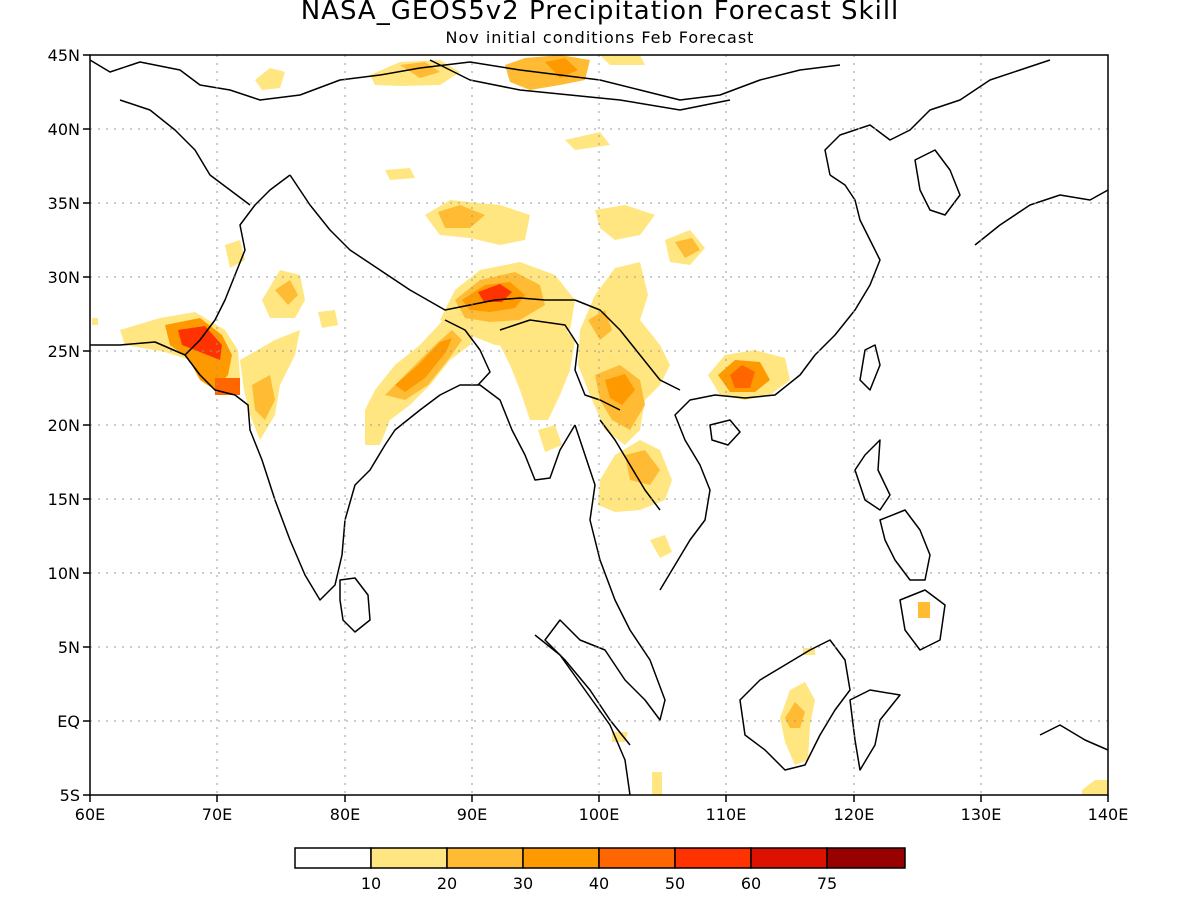 The width and height of the screenshot is (1200, 900). Describe the element at coordinates (905, 545) in the screenshot. I see `coastline-visayas` at that location.